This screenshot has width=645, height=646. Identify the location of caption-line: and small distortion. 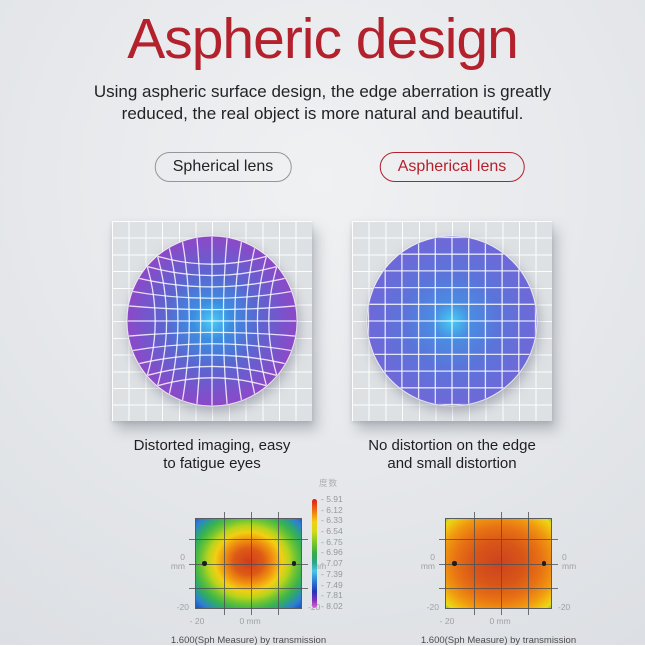
(452, 464).